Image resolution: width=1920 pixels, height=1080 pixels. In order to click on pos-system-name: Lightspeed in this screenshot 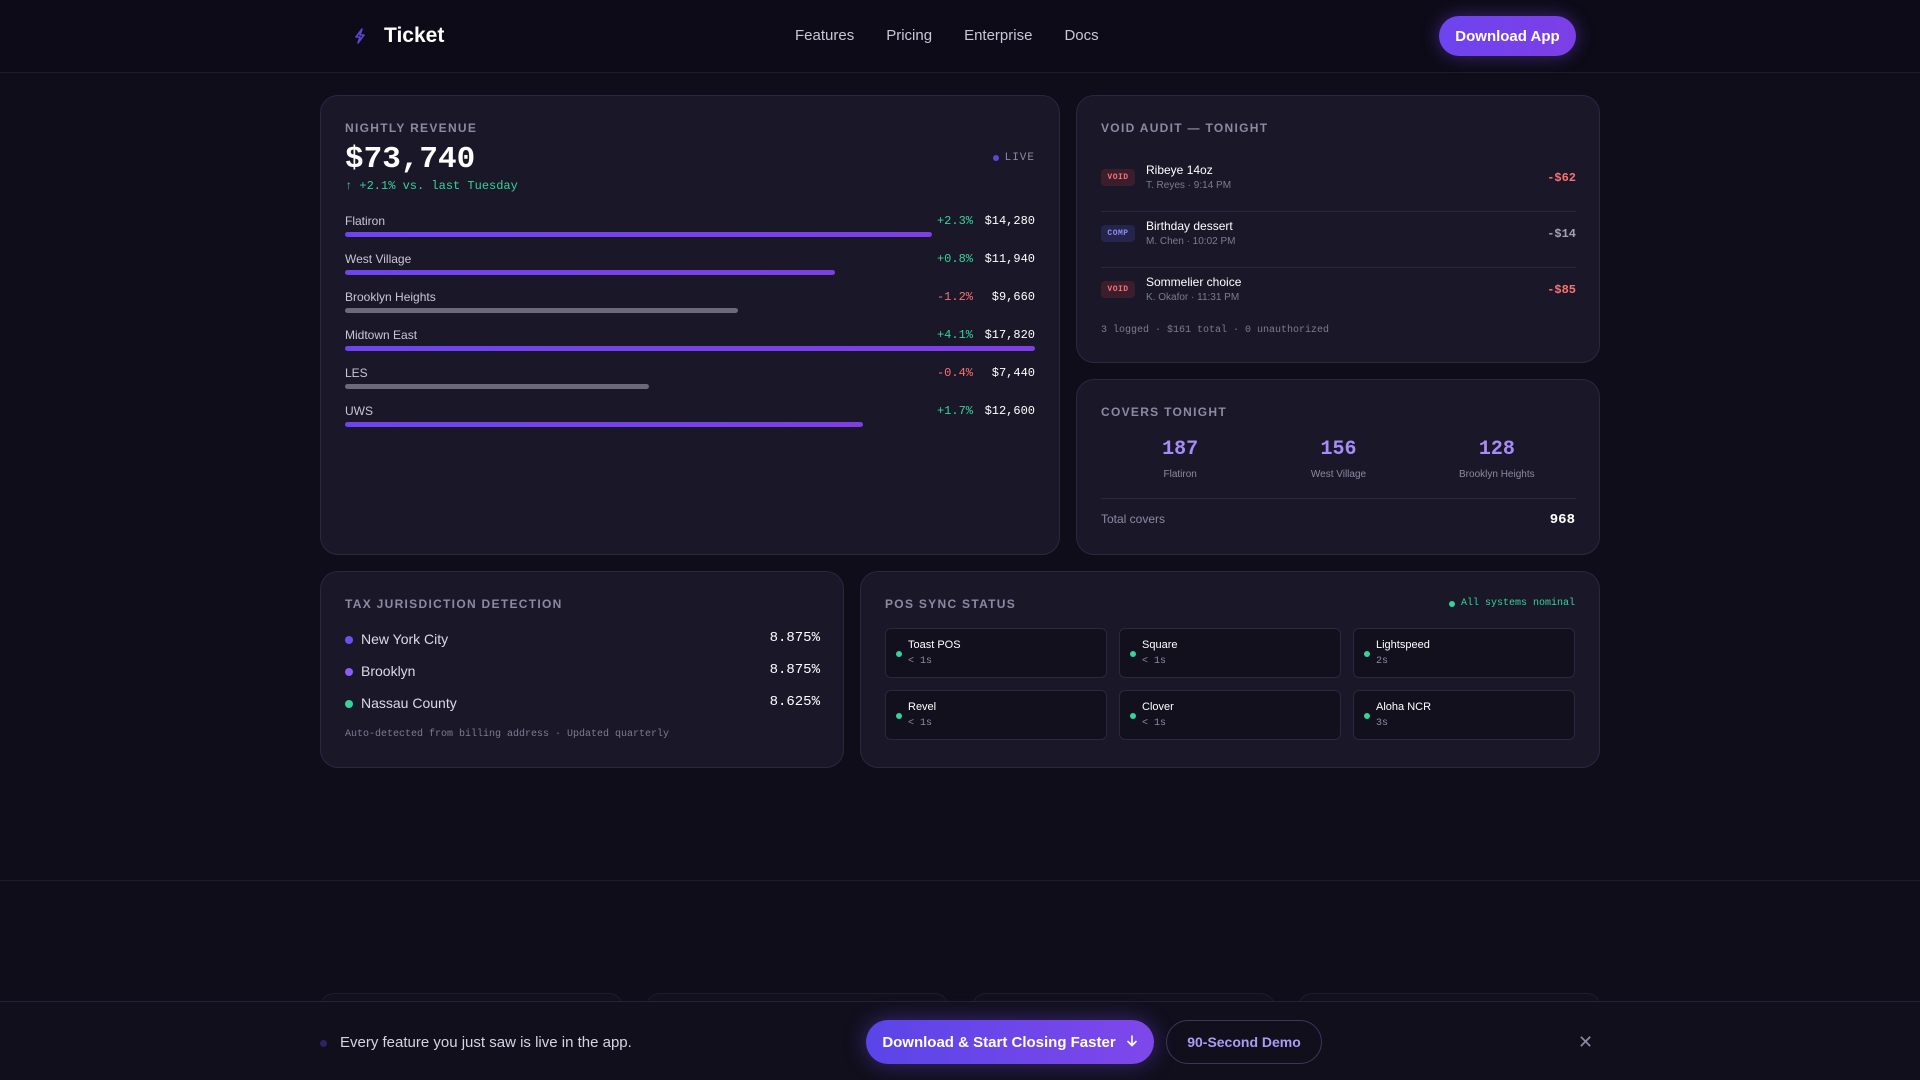, I will do `click(1403, 645)`.